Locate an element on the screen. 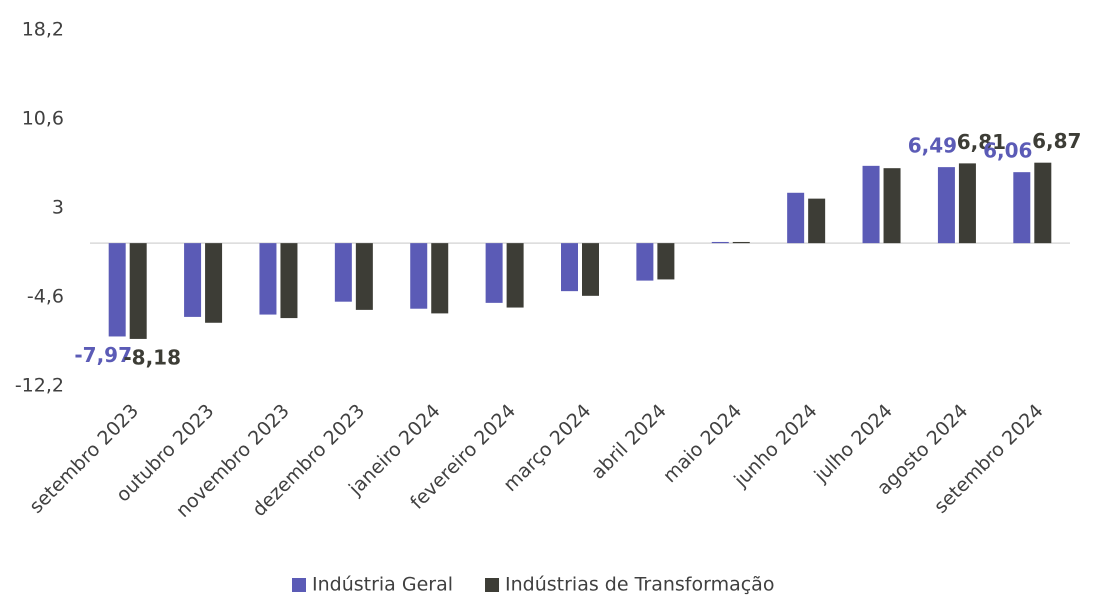 The image size is (1093, 597). value-label: 6,81 is located at coordinates (981, 142).